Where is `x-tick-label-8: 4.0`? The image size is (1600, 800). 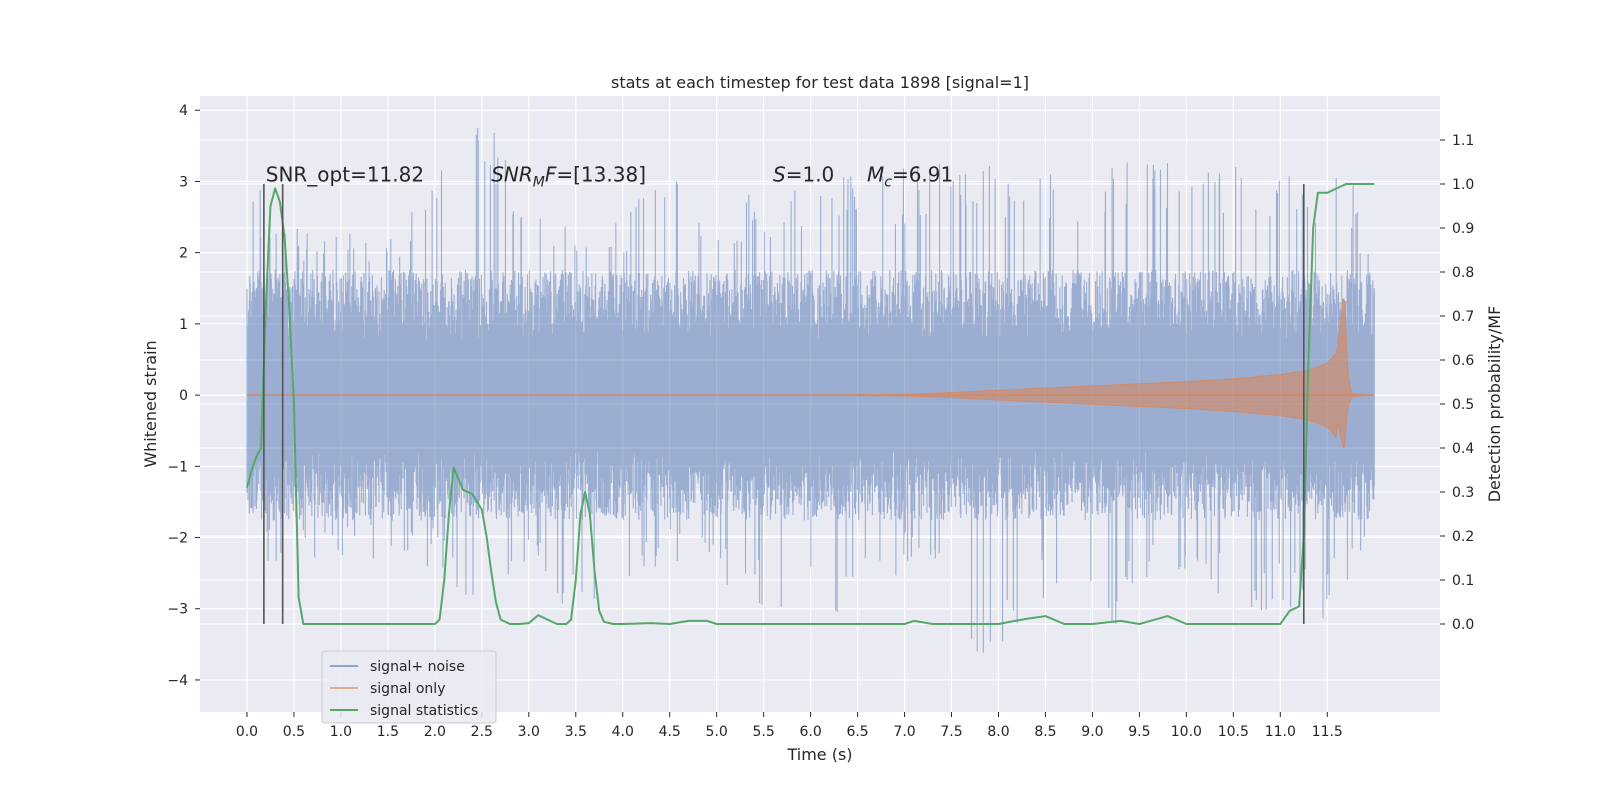
x-tick-label-8: 4.0 is located at coordinates (623, 732).